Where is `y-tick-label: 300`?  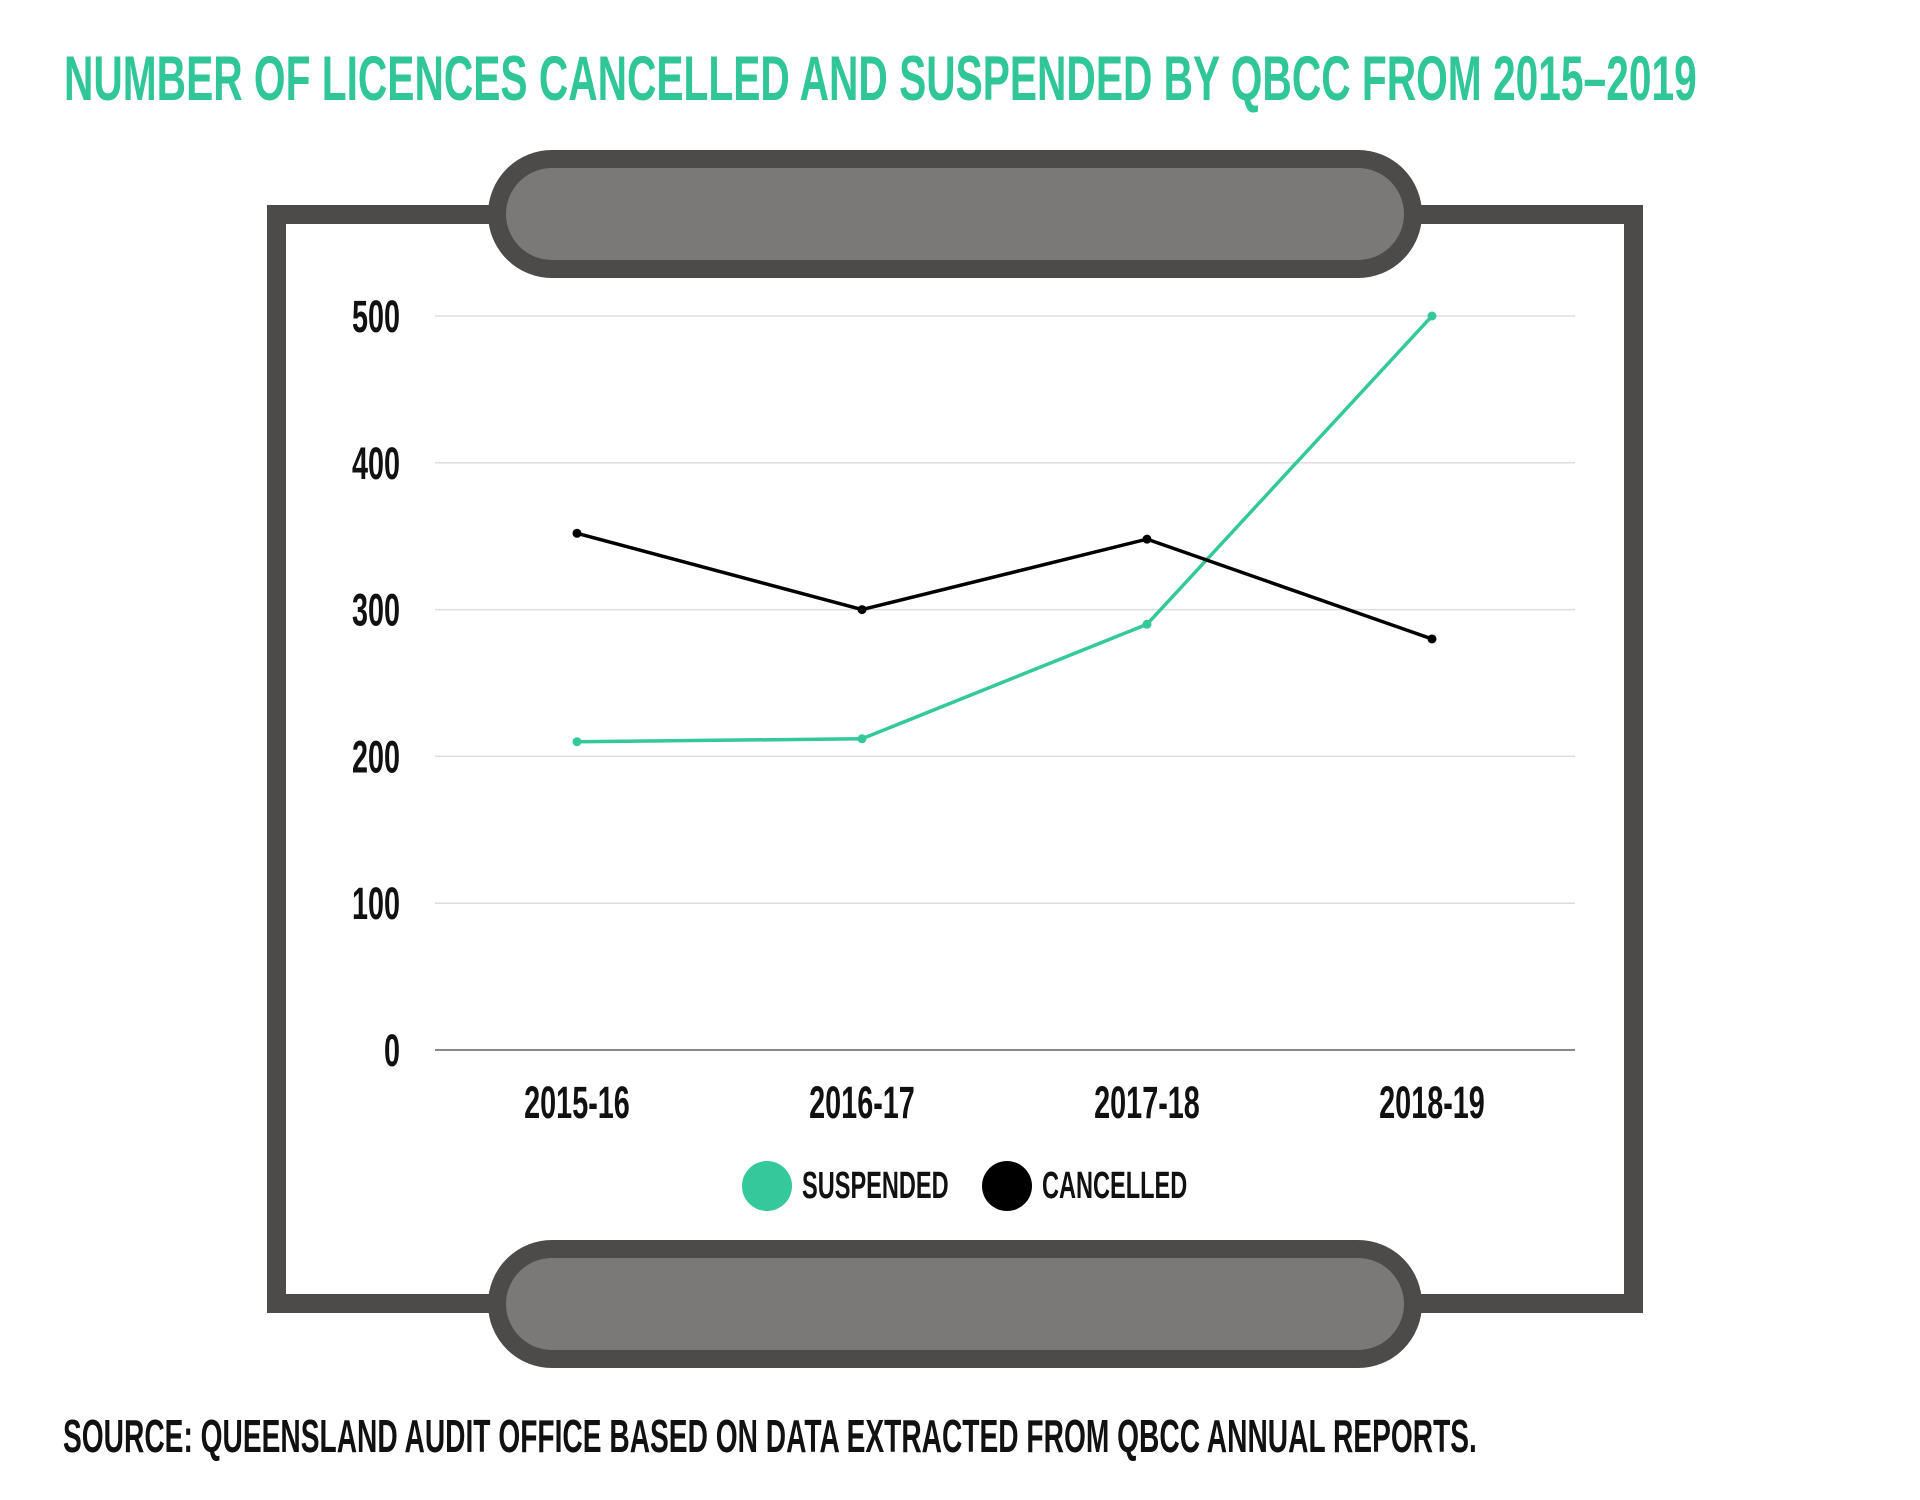 y-tick-label: 300 is located at coordinates (376, 611).